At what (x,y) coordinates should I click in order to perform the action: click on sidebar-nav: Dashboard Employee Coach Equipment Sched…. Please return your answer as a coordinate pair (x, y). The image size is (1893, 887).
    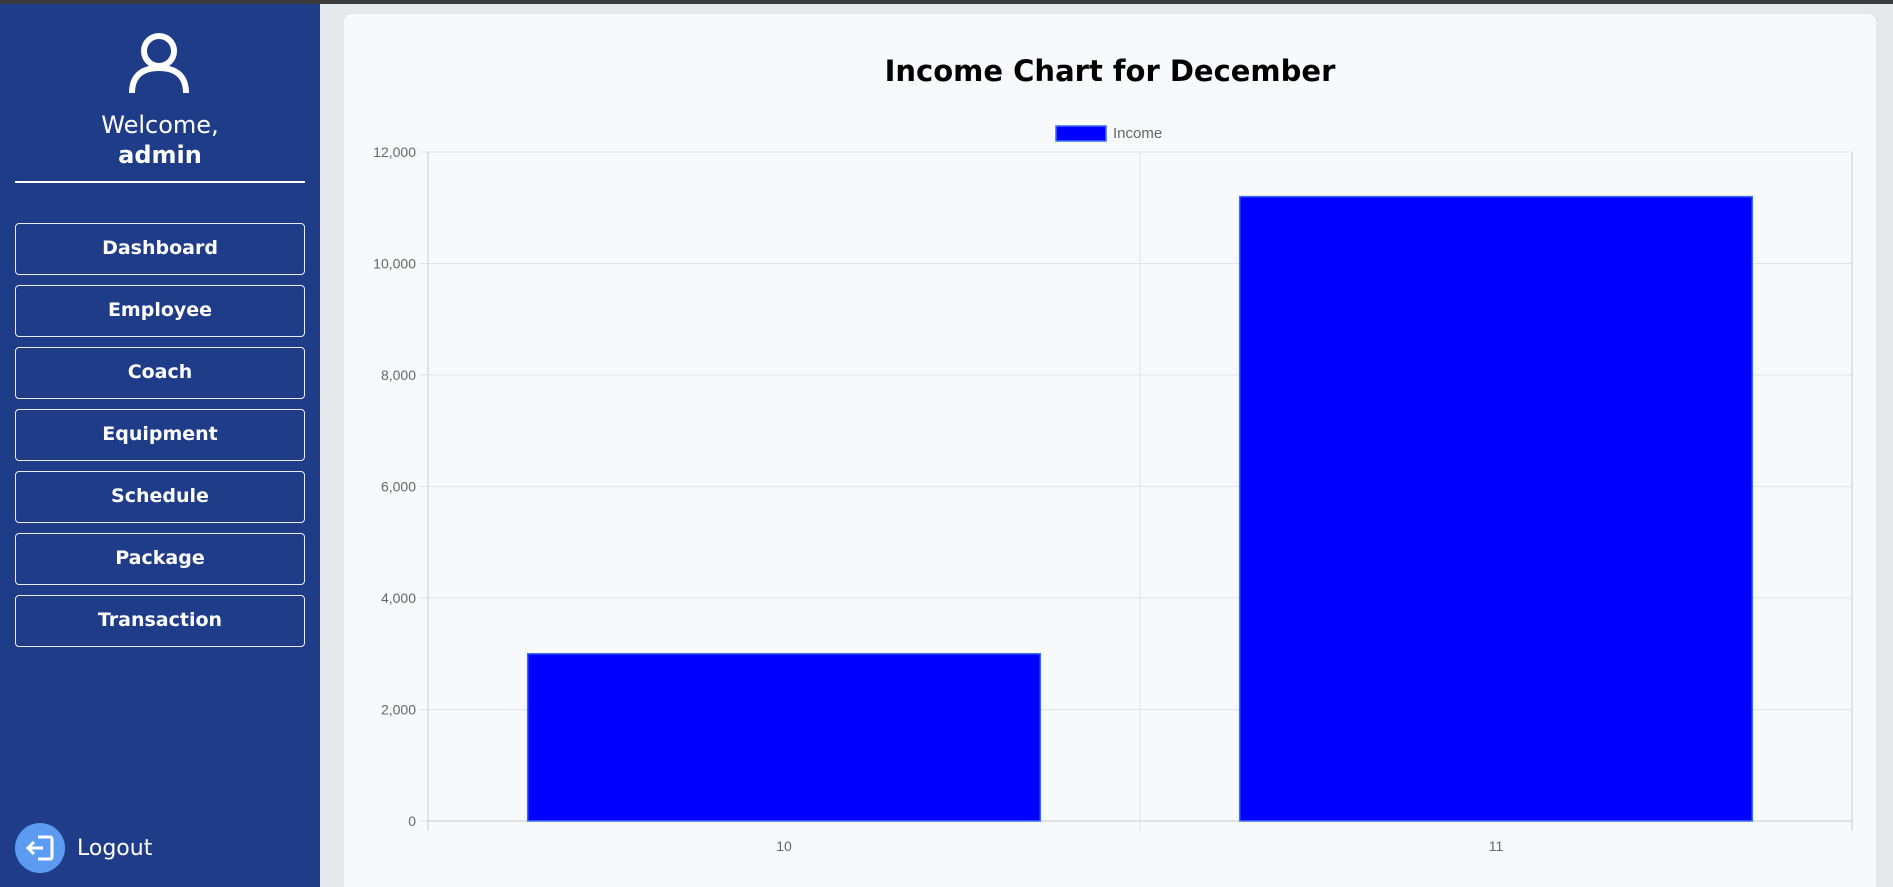
    Looking at the image, I should click on (160, 440).